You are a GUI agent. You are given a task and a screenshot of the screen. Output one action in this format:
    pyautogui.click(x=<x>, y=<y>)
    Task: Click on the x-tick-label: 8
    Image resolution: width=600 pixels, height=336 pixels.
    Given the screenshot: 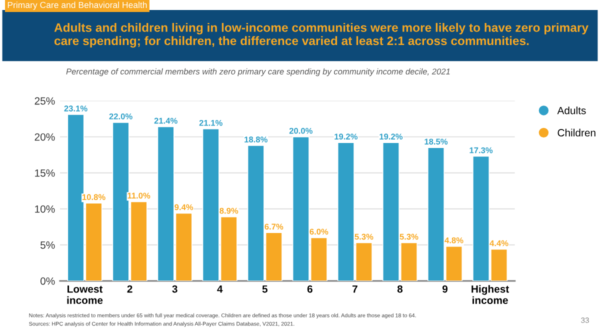 What is the action you would take?
    pyautogui.click(x=400, y=289)
    